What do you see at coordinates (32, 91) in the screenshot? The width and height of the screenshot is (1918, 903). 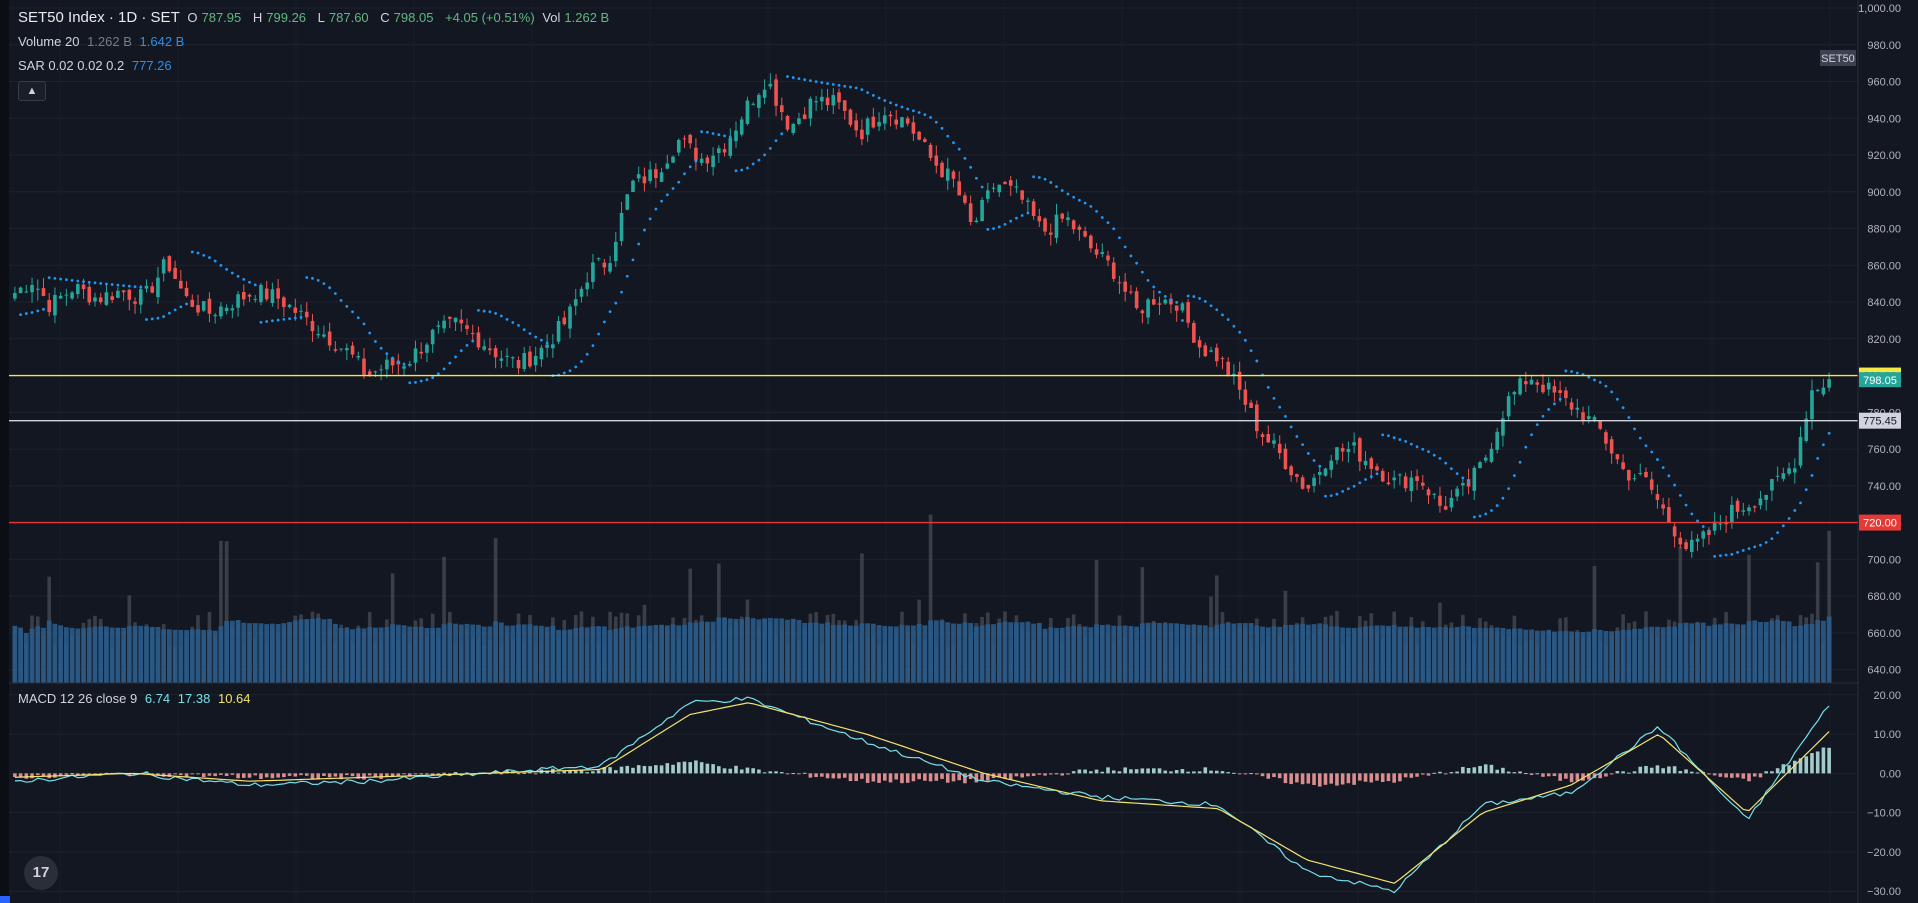 I see `collapse-legend-button: ▲` at bounding box center [32, 91].